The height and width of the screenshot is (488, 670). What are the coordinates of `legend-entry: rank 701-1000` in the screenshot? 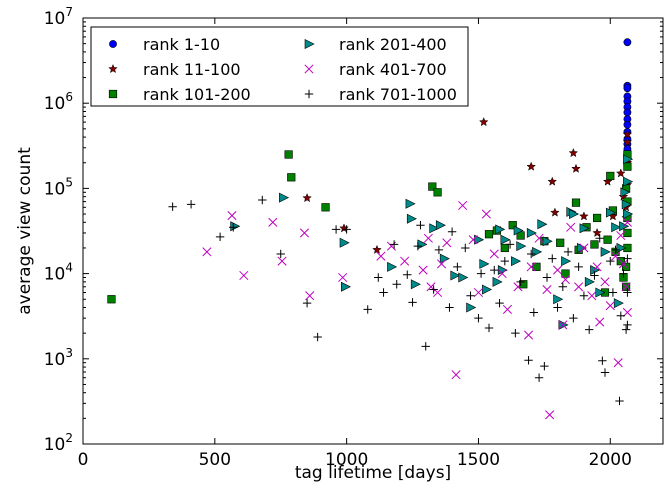 It's located at (380, 94).